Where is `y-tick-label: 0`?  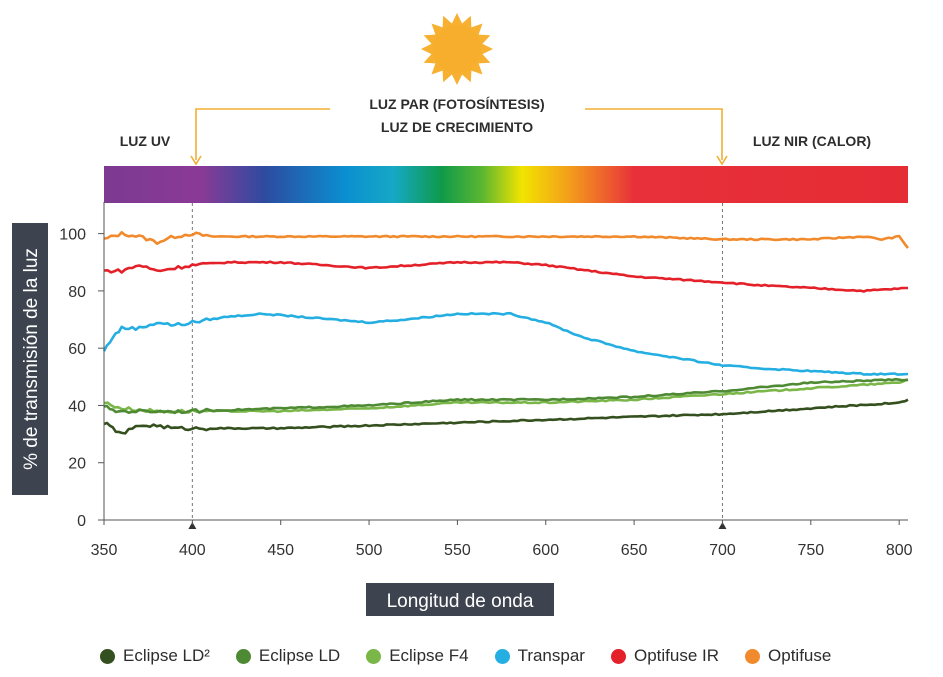 y-tick-label: 0 is located at coordinates (81, 521).